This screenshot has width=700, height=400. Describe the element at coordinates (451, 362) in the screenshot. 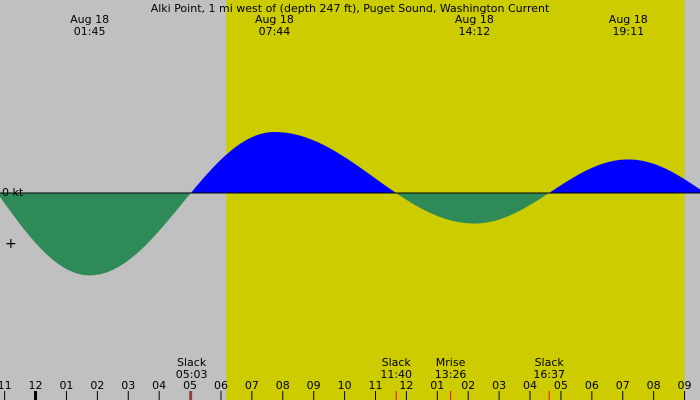

I see `event-label-2: Mrise` at that location.